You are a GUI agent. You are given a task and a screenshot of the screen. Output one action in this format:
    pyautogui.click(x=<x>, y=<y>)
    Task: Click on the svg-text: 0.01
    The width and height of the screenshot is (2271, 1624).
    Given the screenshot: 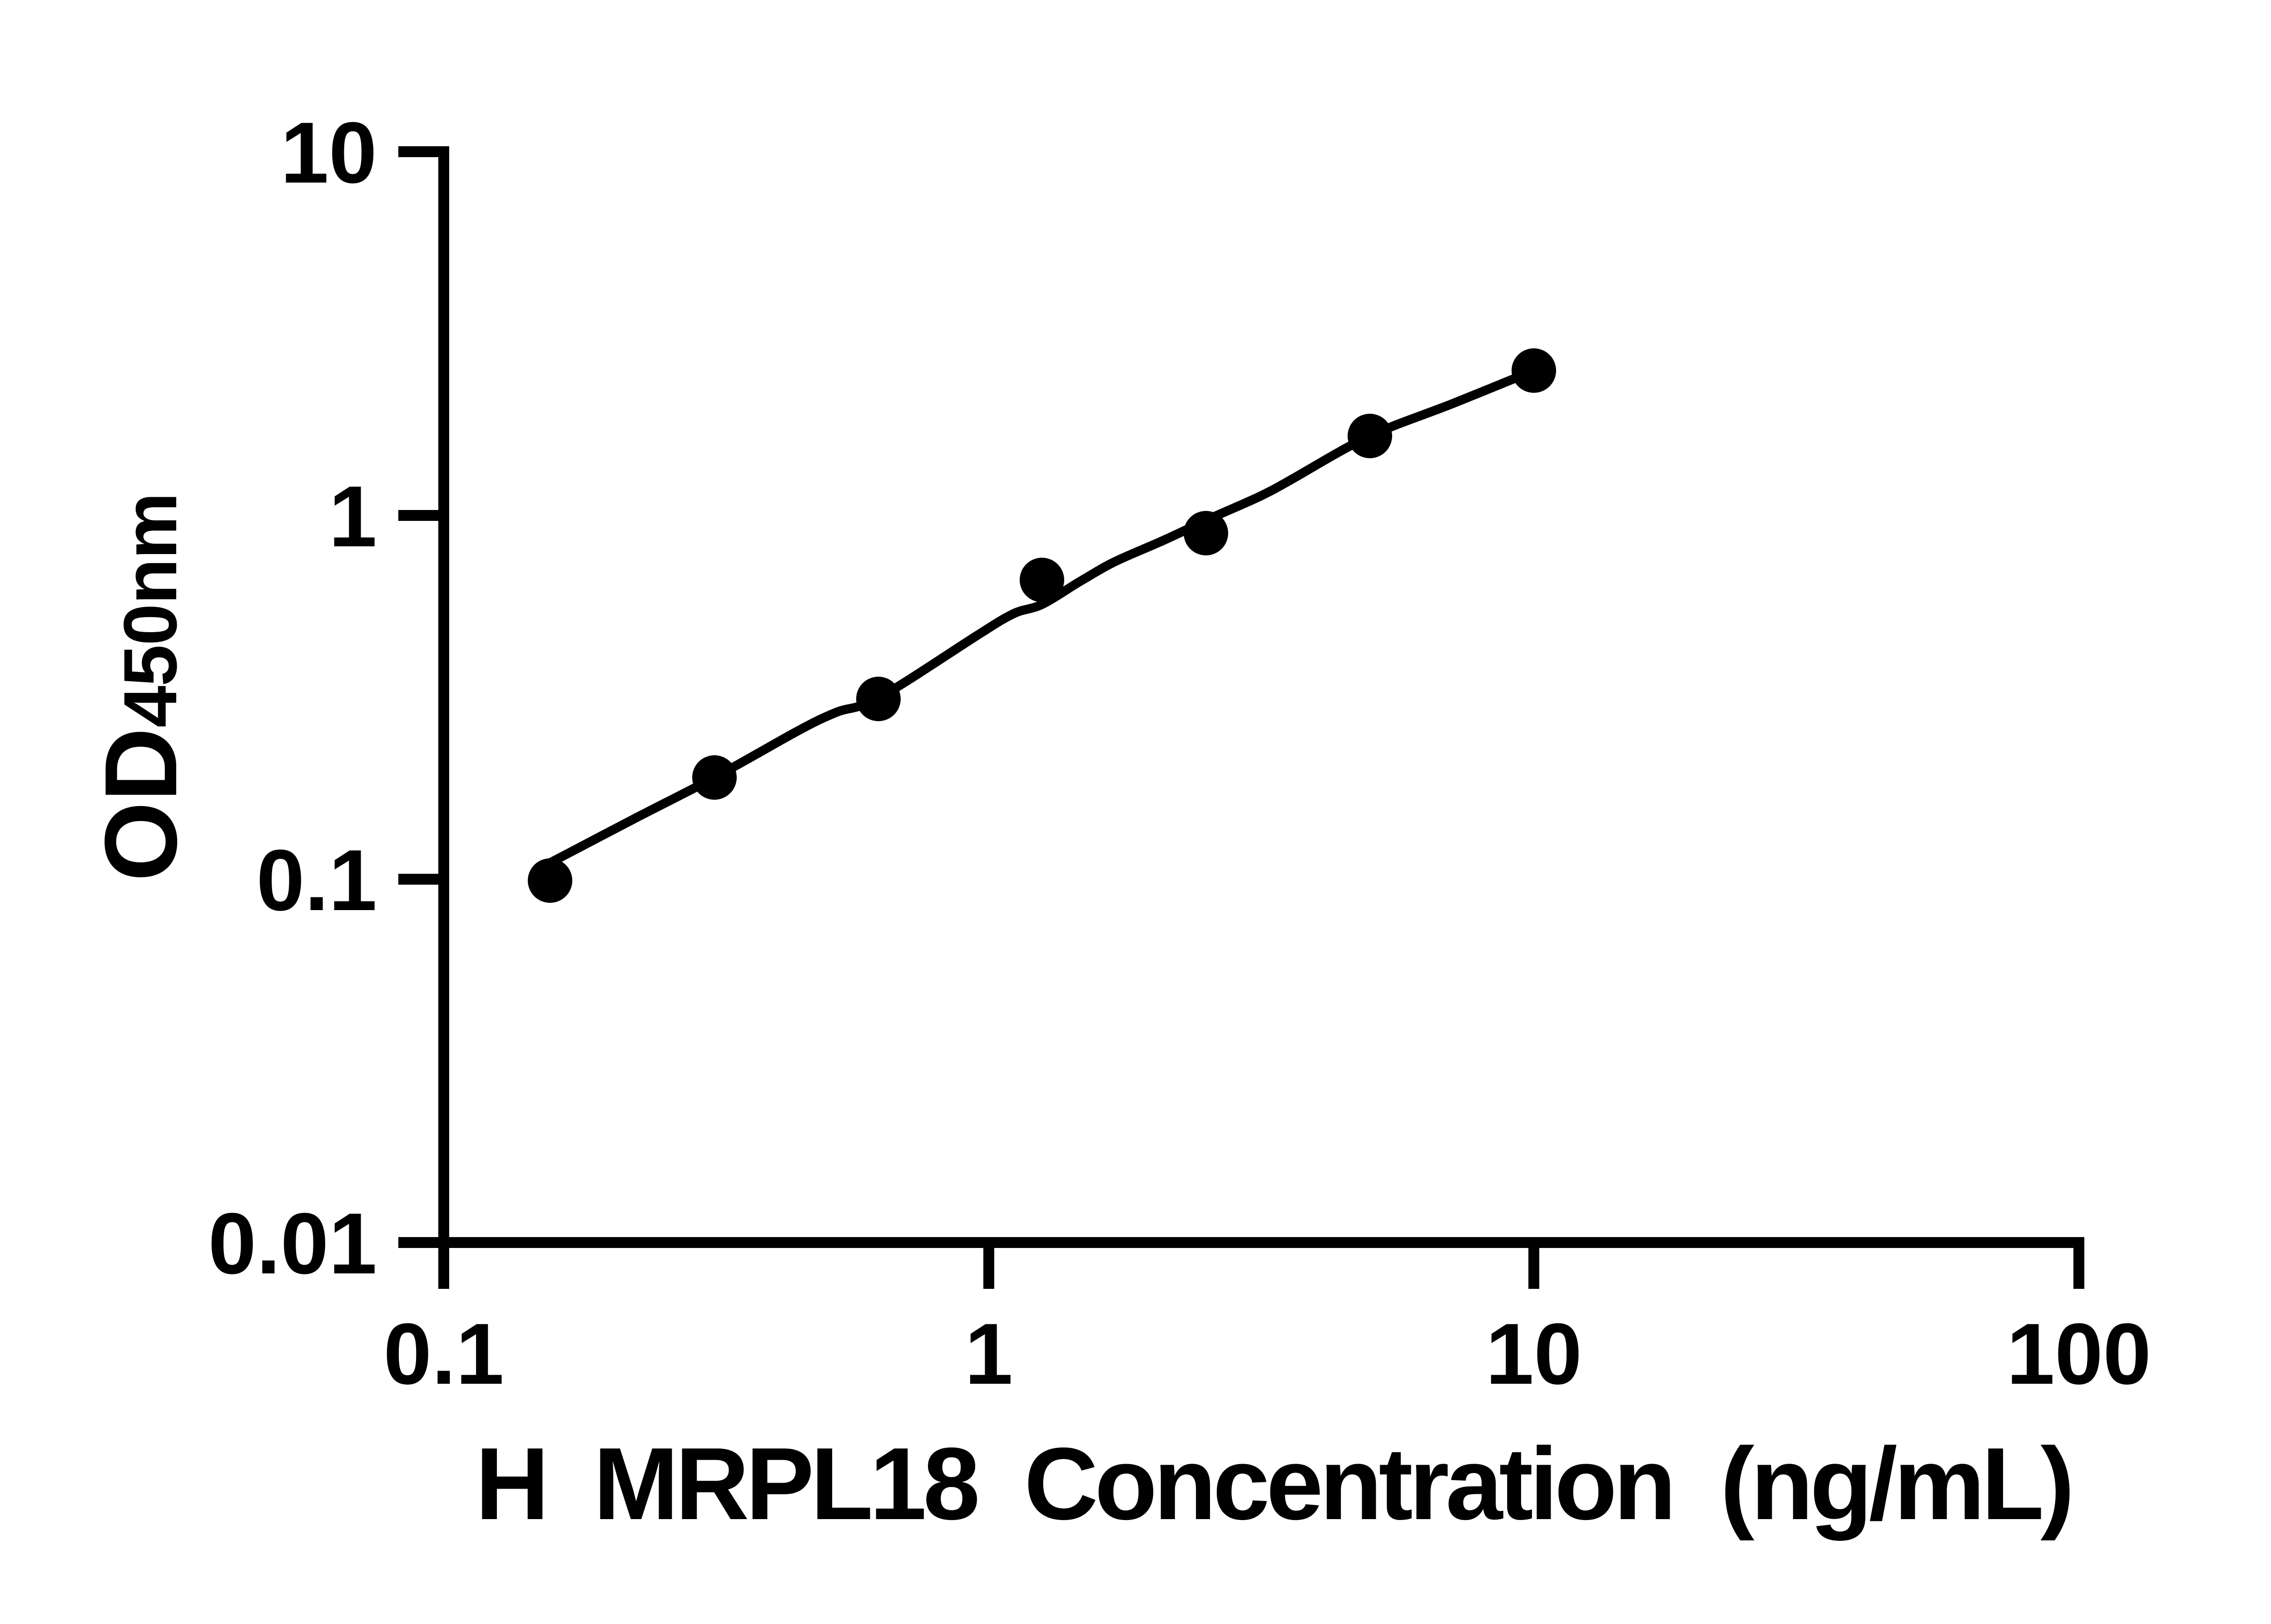 What is the action you would take?
    pyautogui.click(x=292, y=1243)
    